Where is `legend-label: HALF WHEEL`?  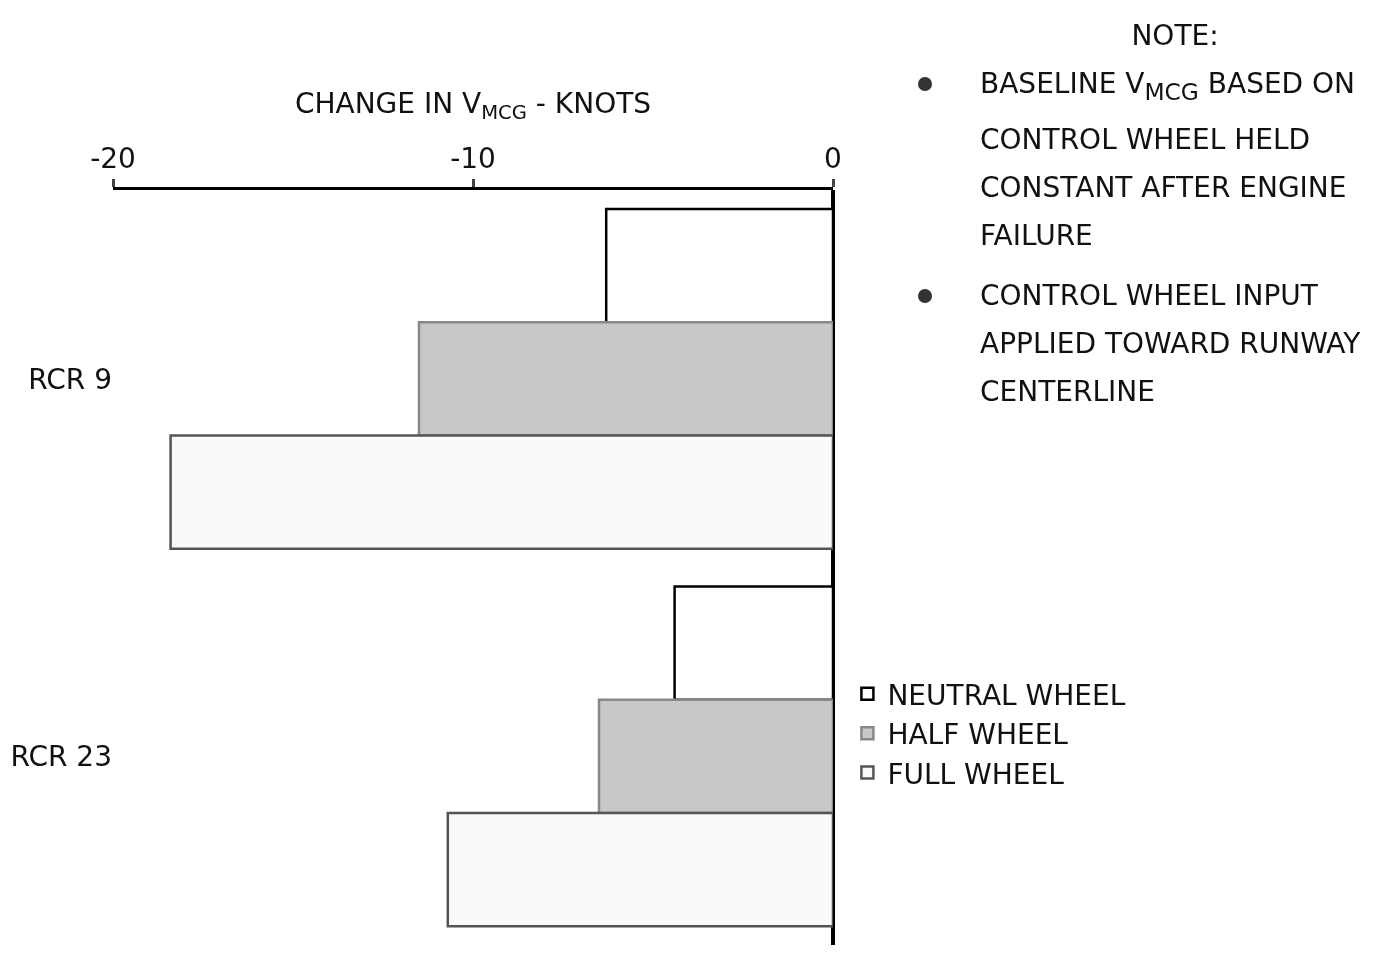
legend-label: HALF WHEEL is located at coordinates (978, 735).